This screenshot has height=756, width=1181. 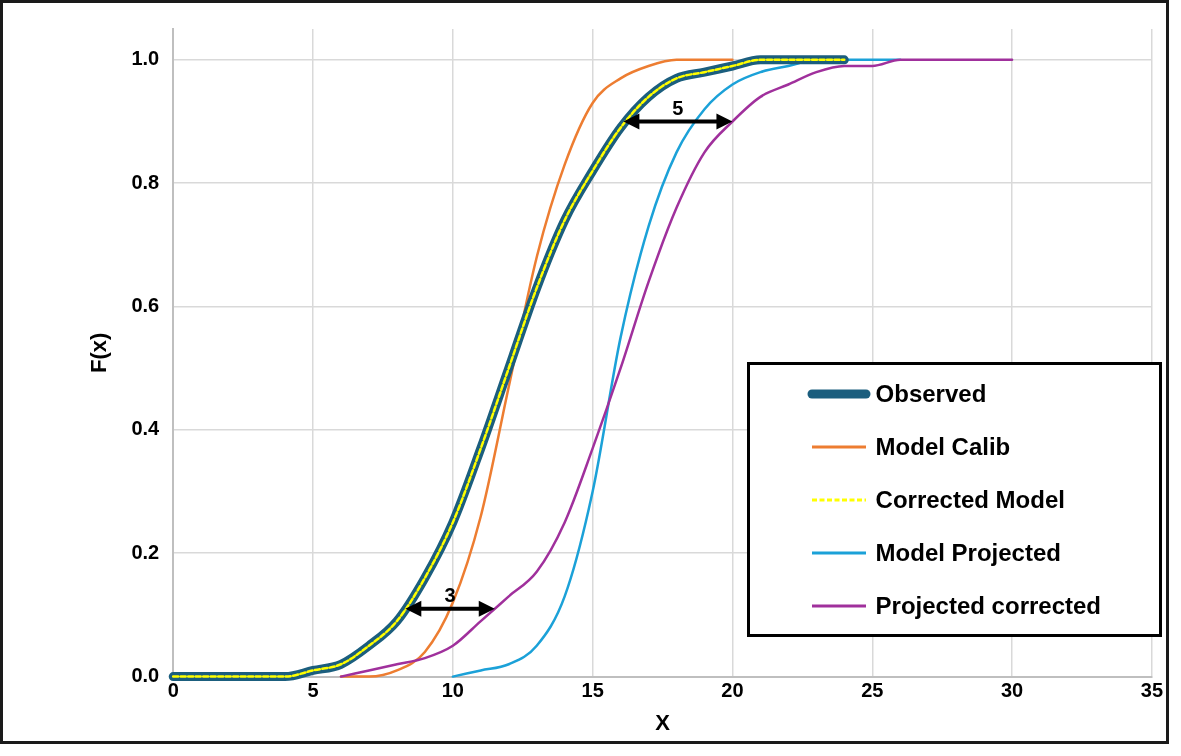 What do you see at coordinates (943, 446) in the screenshot?
I see `legend-label: Model Calib` at bounding box center [943, 446].